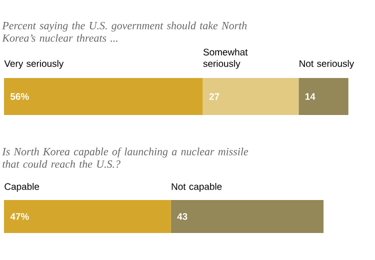 This screenshot has height=260, width=375. What do you see at coordinates (214, 96) in the screenshot?
I see `data-label: 27` at bounding box center [214, 96].